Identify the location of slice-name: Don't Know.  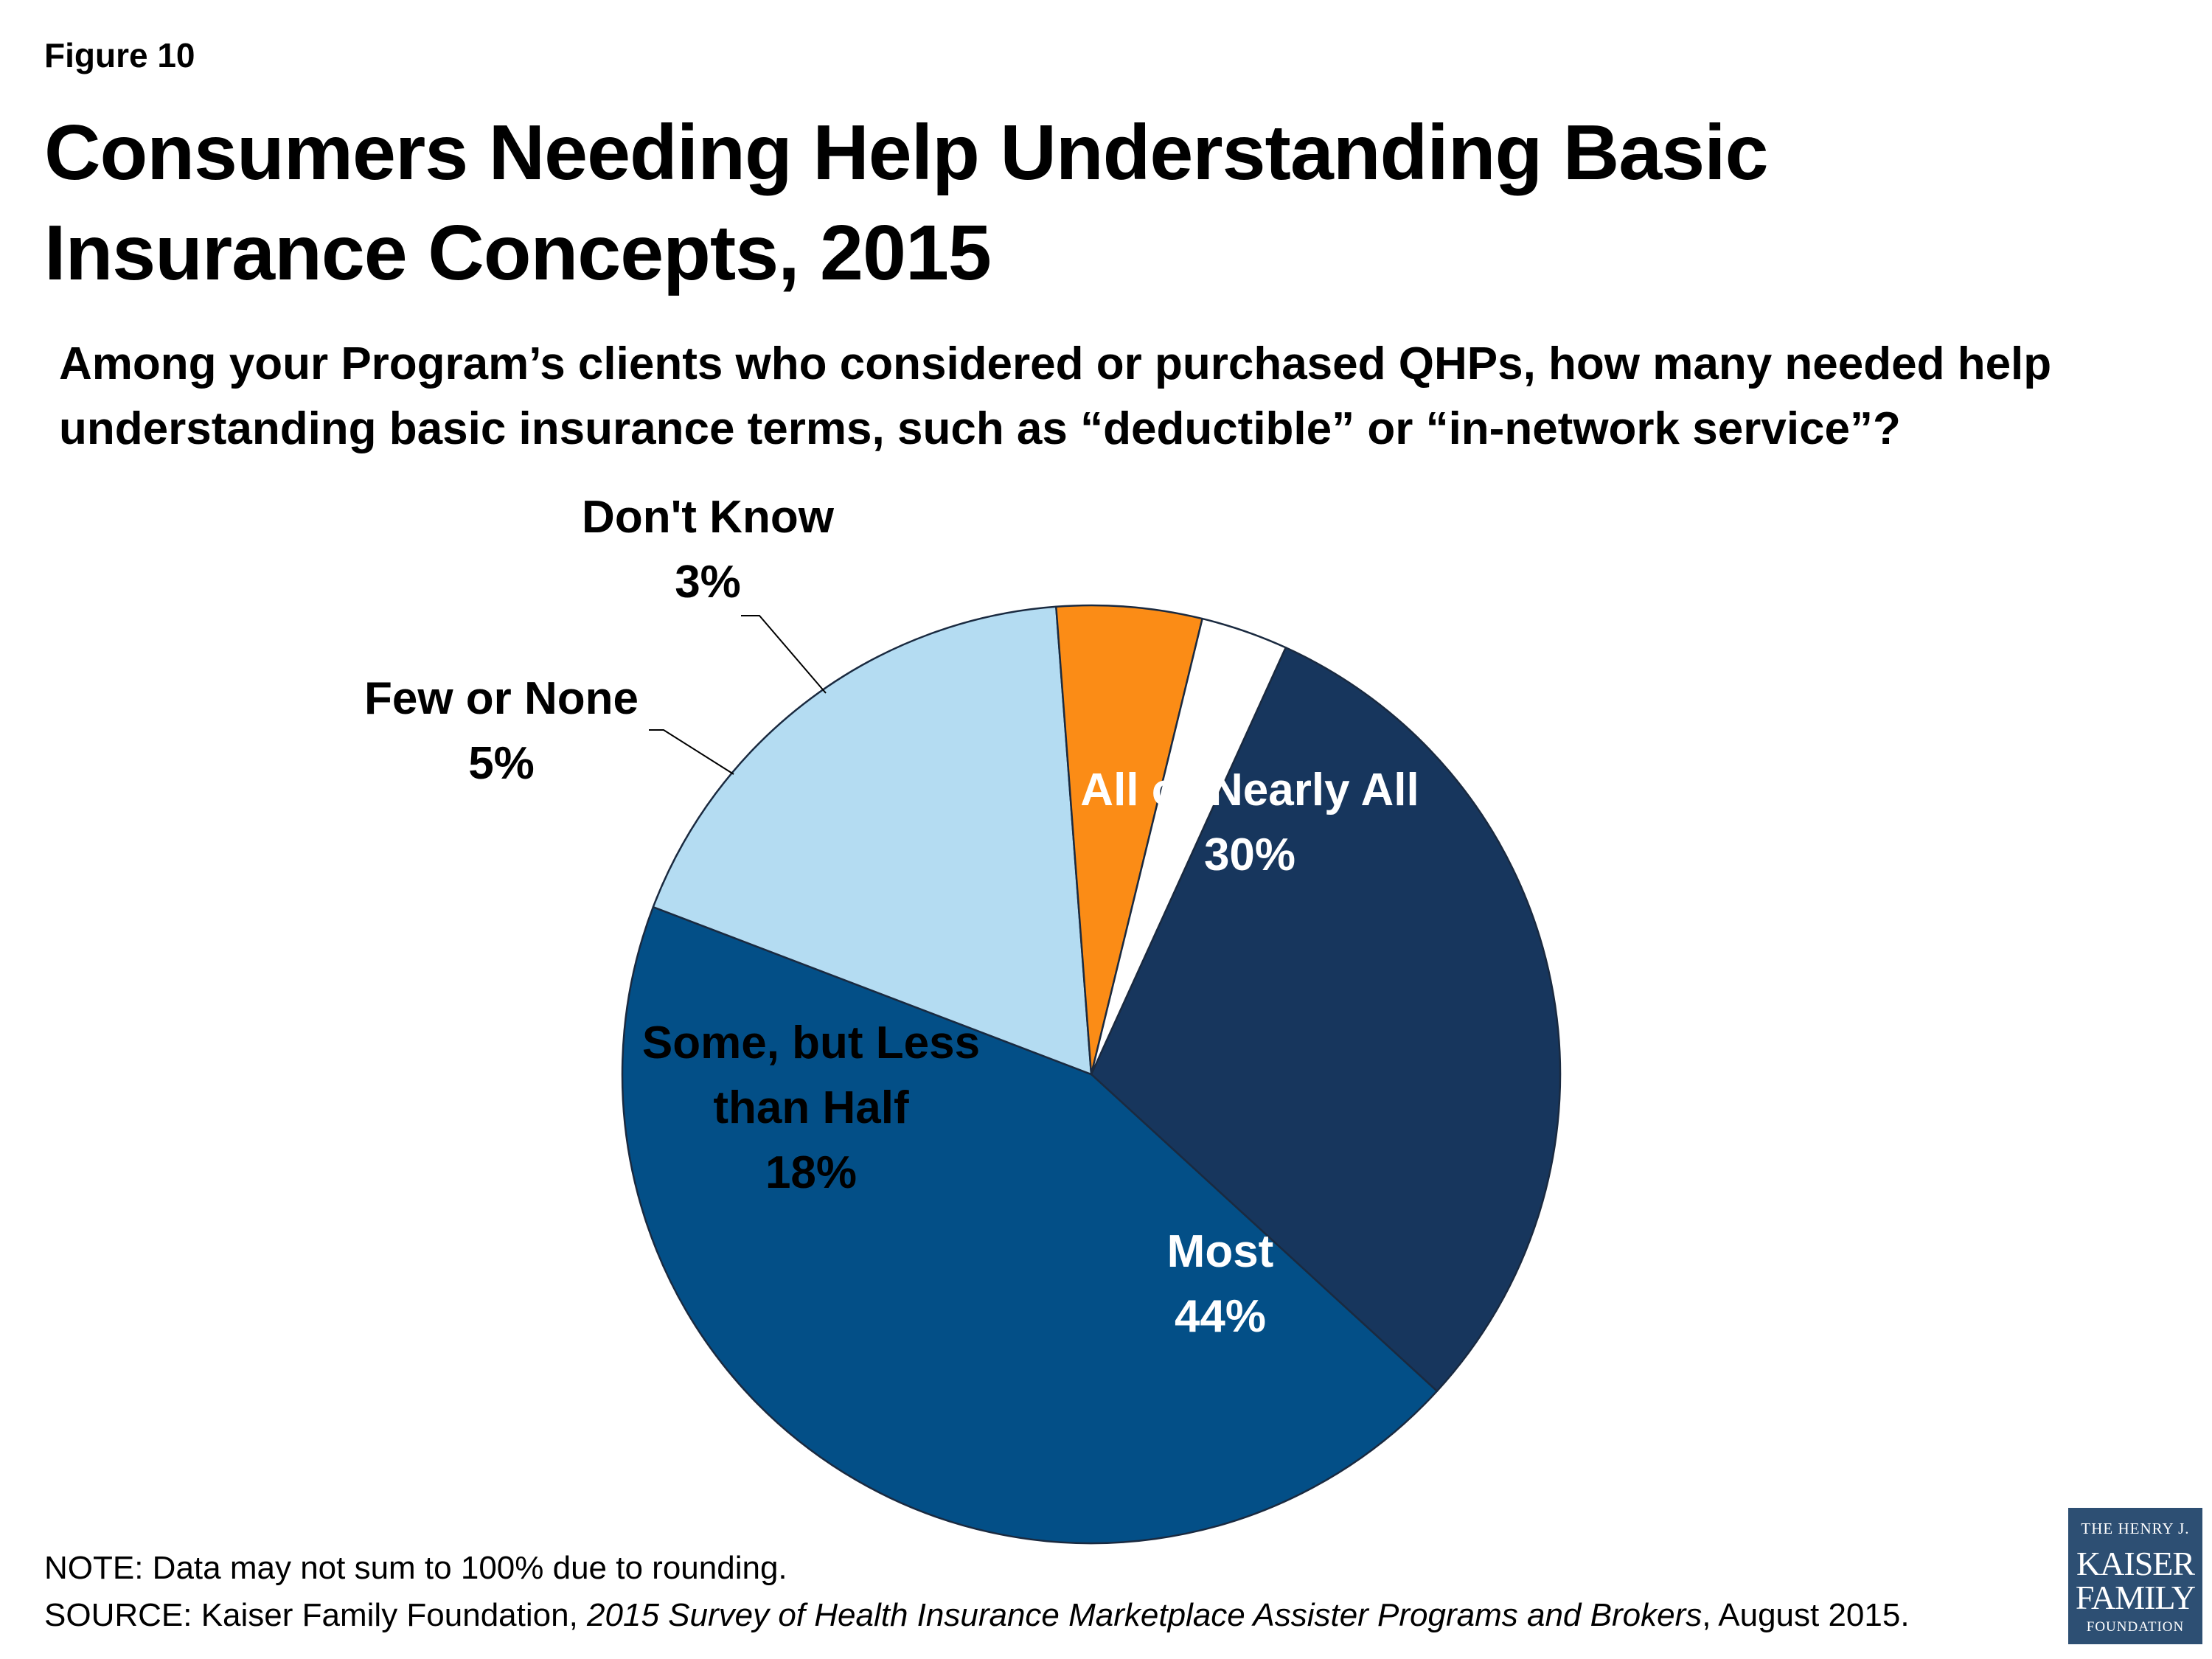
(708, 517).